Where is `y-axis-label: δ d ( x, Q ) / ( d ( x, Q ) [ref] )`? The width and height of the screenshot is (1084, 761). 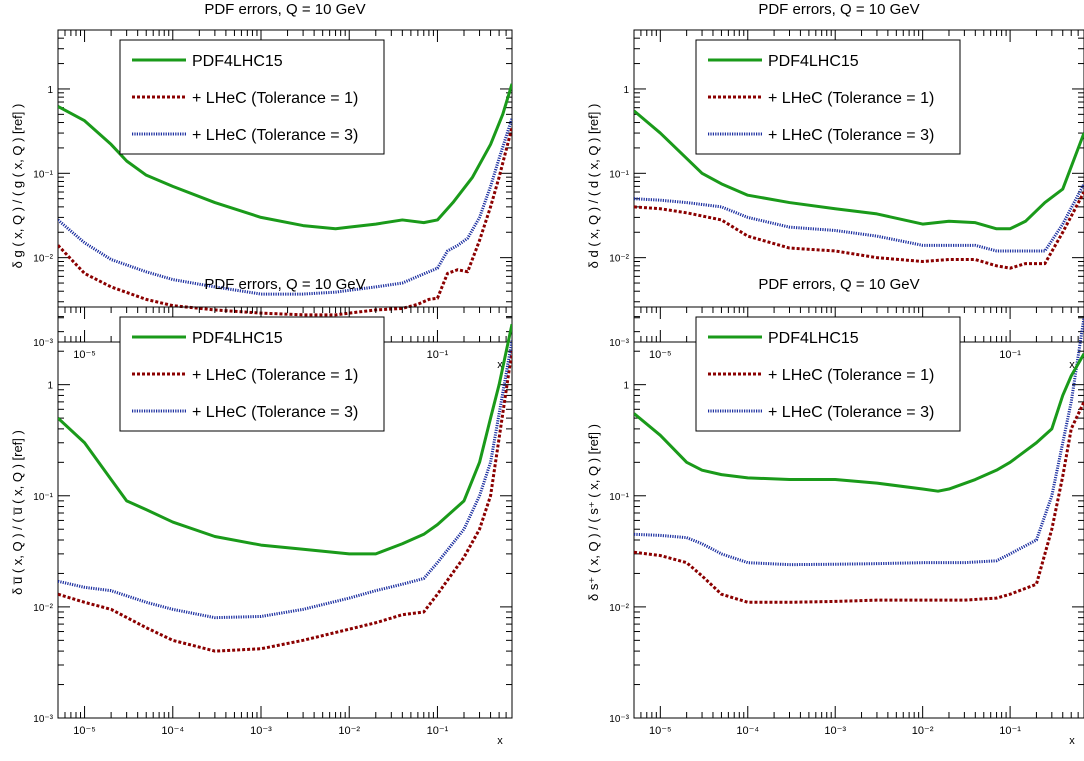 y-axis-label: δ d ( x, Q ) / ( d ( x, Q ) [ref] ) is located at coordinates (593, 186).